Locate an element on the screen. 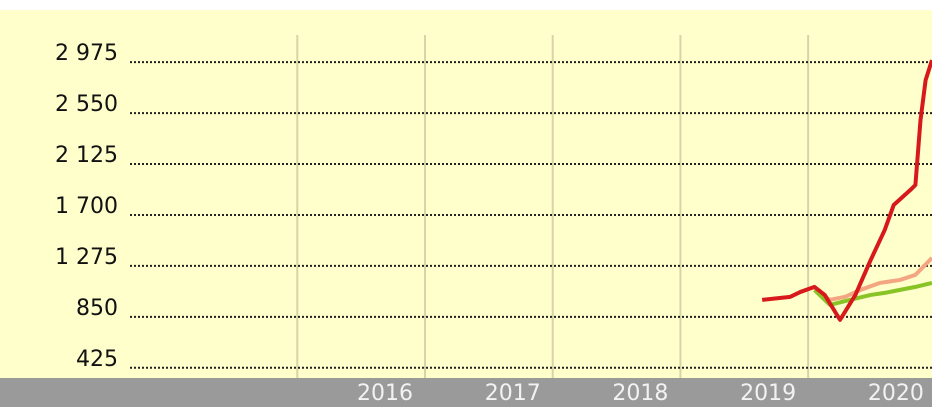 This screenshot has width=932, height=407. x-tick-label: 2017 is located at coordinates (513, 393).